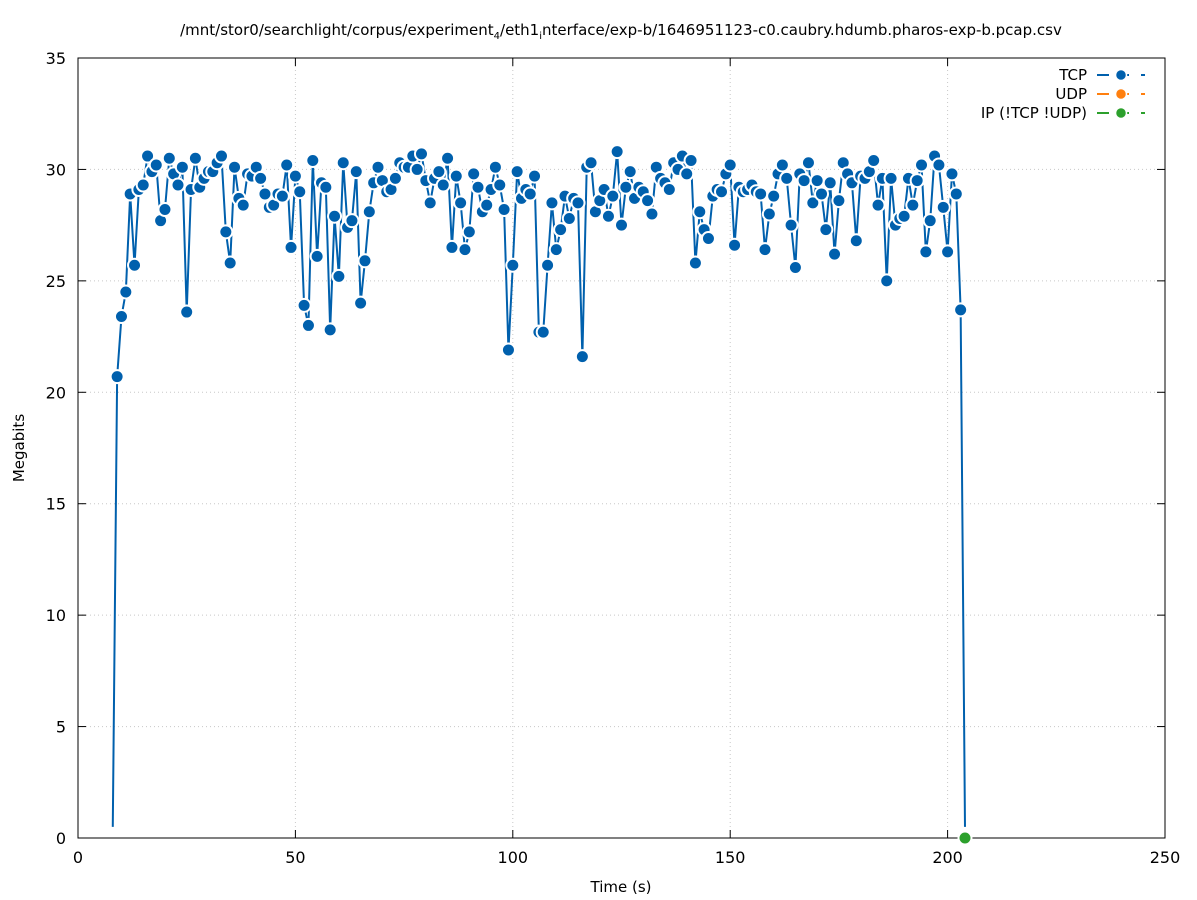 The width and height of the screenshot is (1197, 900). What do you see at coordinates (56, 615) in the screenshot?
I see `y-tick-label: 10` at bounding box center [56, 615].